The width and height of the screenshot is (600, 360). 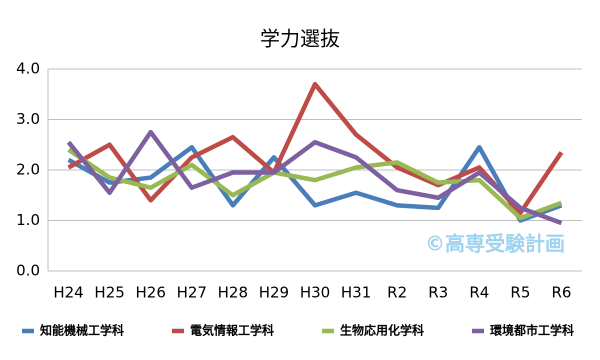 I want to click on legend-label: 知能機械工学科, so click(x=81, y=330).